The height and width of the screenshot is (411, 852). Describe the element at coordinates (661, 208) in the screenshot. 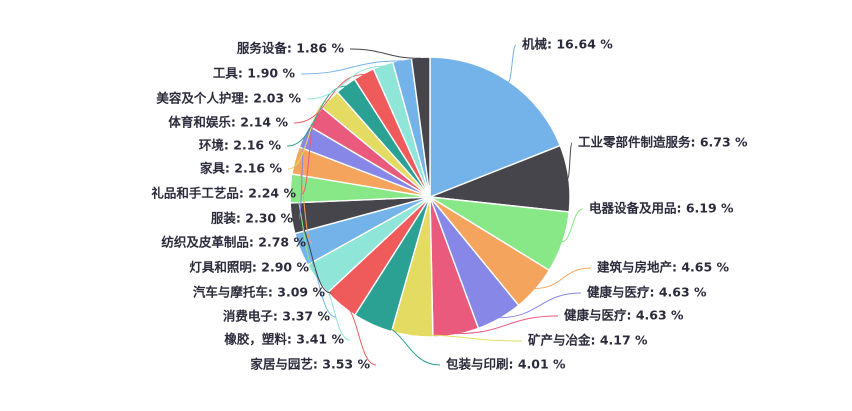

I see `pie-slice-label: 电器设备及用品: 6.19 %` at that location.